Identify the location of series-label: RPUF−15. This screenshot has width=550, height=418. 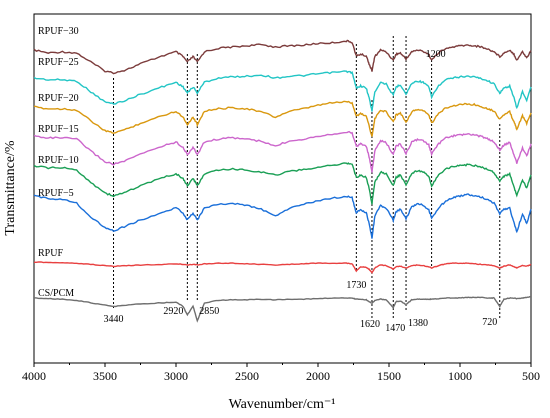
(58, 129).